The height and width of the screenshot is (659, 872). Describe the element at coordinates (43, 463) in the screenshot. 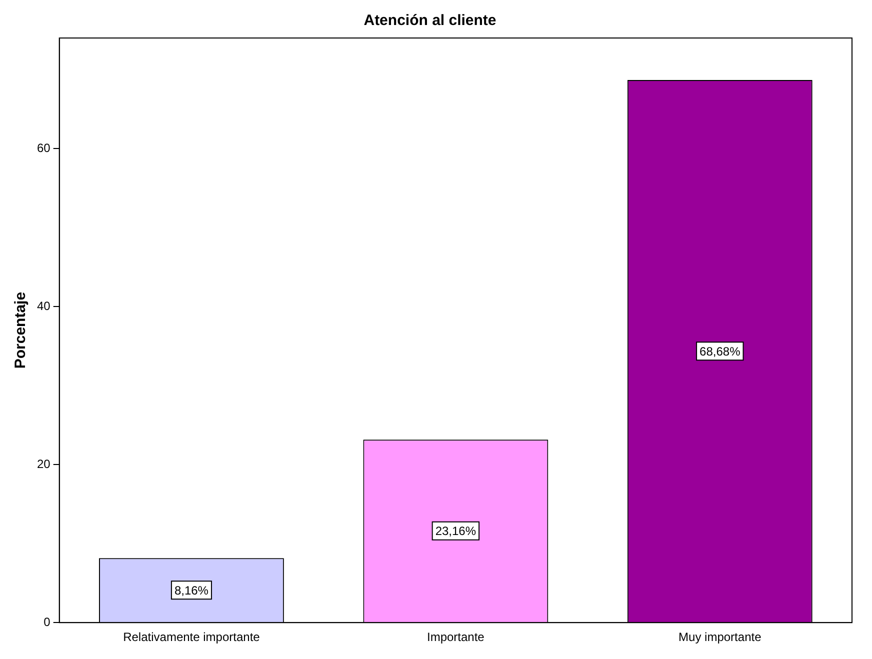

I see `y-tick-label: 20` at that location.